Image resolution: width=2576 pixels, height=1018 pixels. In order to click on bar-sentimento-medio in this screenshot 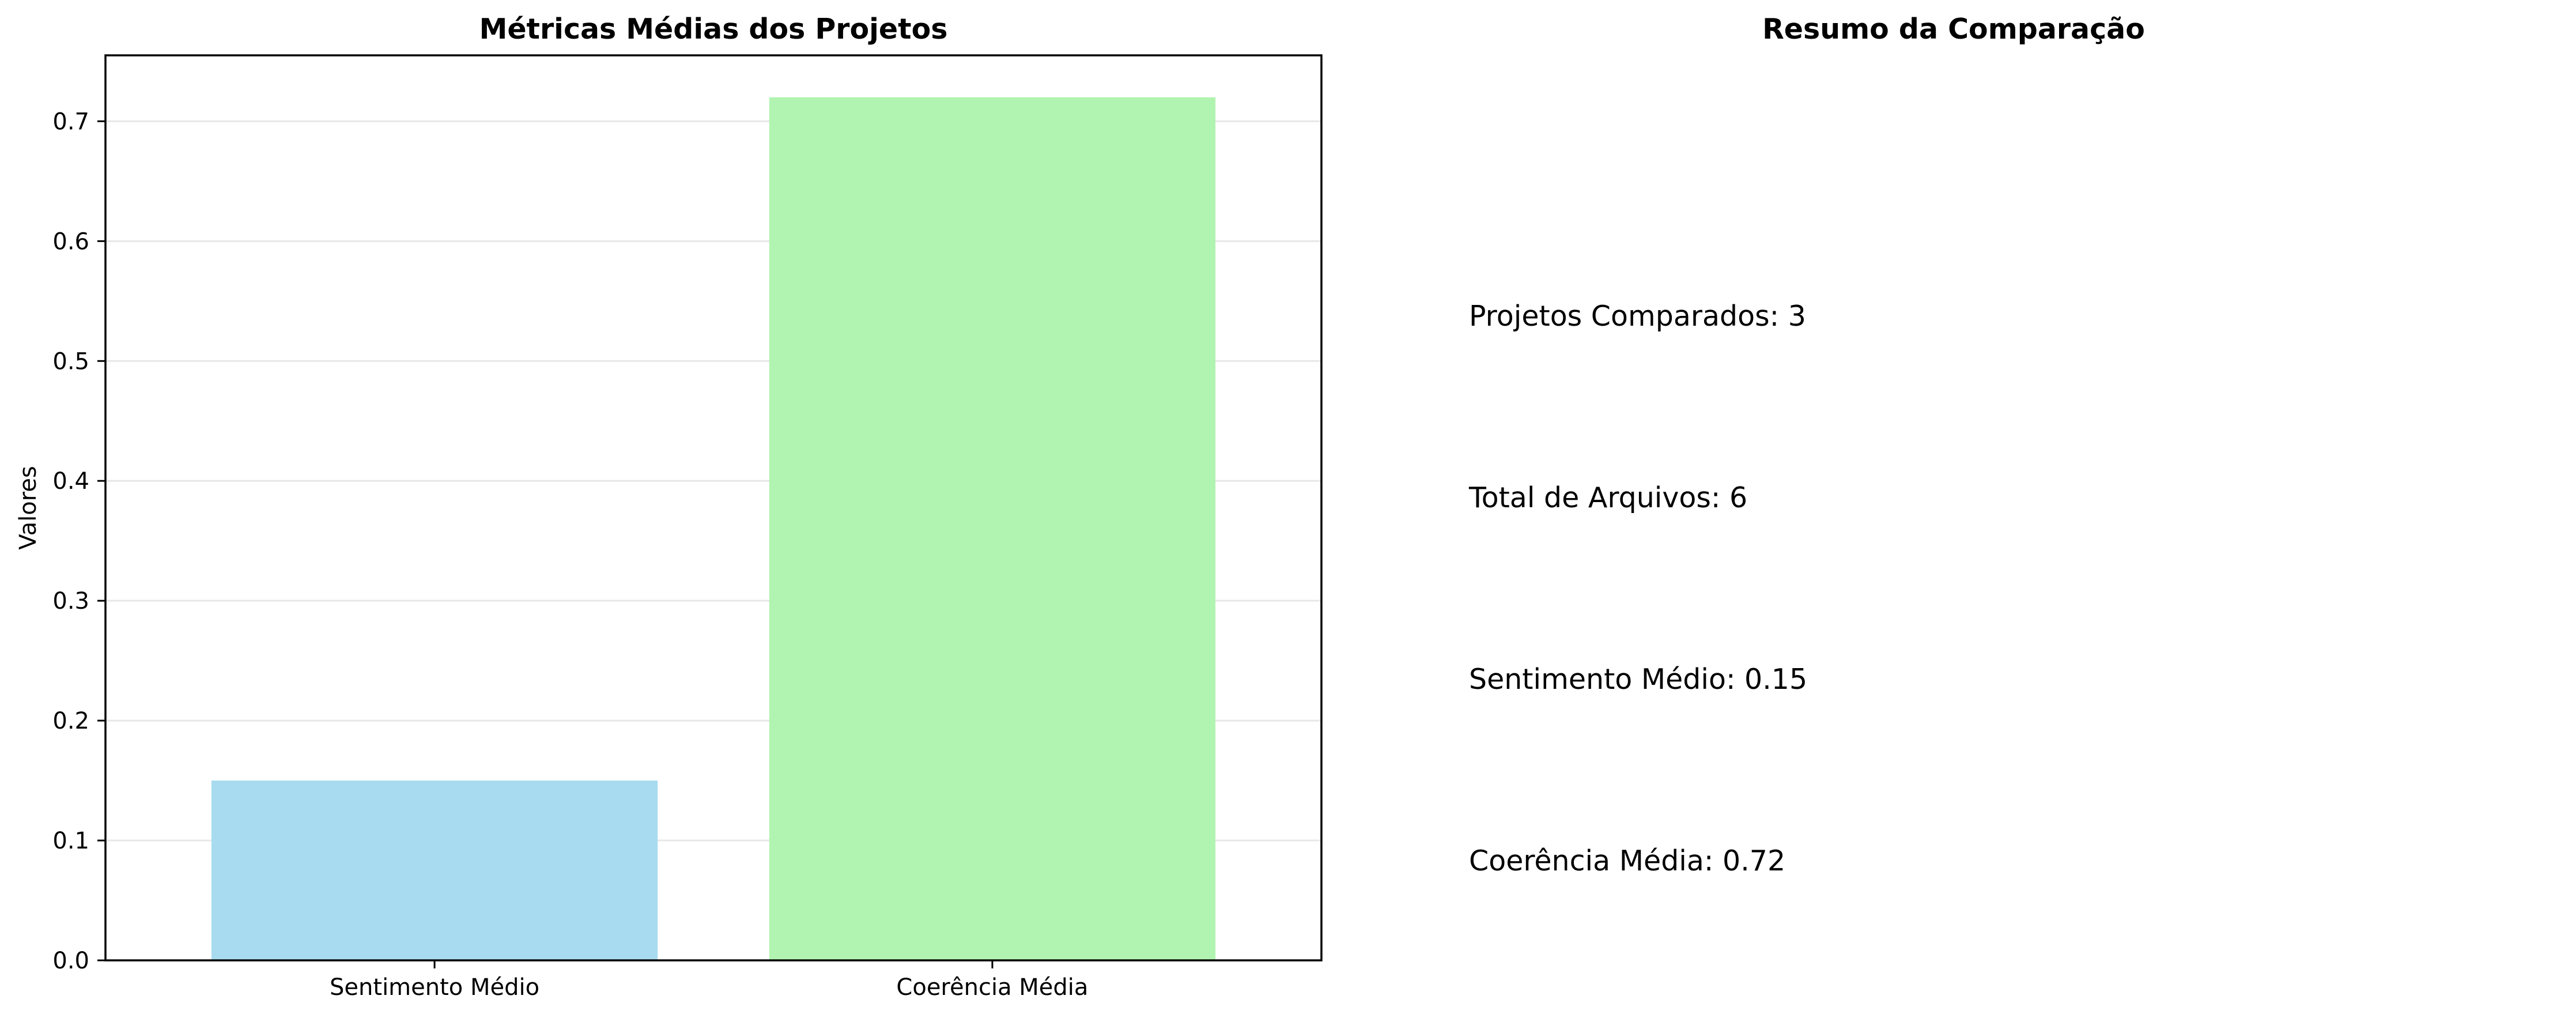, I will do `click(434, 870)`.